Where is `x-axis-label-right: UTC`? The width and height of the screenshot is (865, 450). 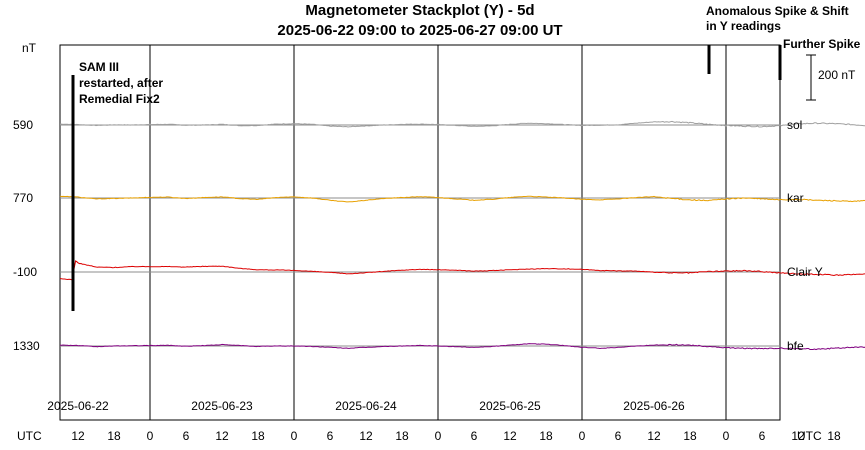 x-axis-label-right: UTC is located at coordinates (809, 436).